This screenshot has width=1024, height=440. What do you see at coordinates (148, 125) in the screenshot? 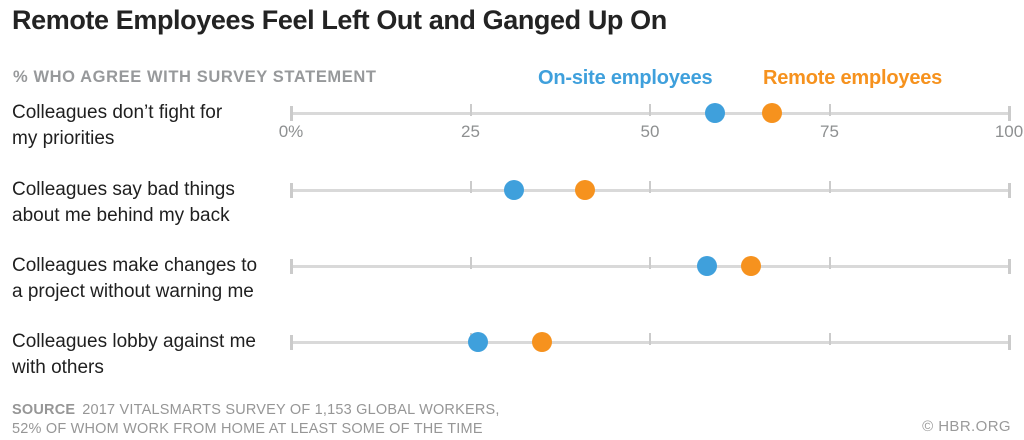
I see `category-label: Colleagues don’t fight for my priorities` at bounding box center [148, 125].